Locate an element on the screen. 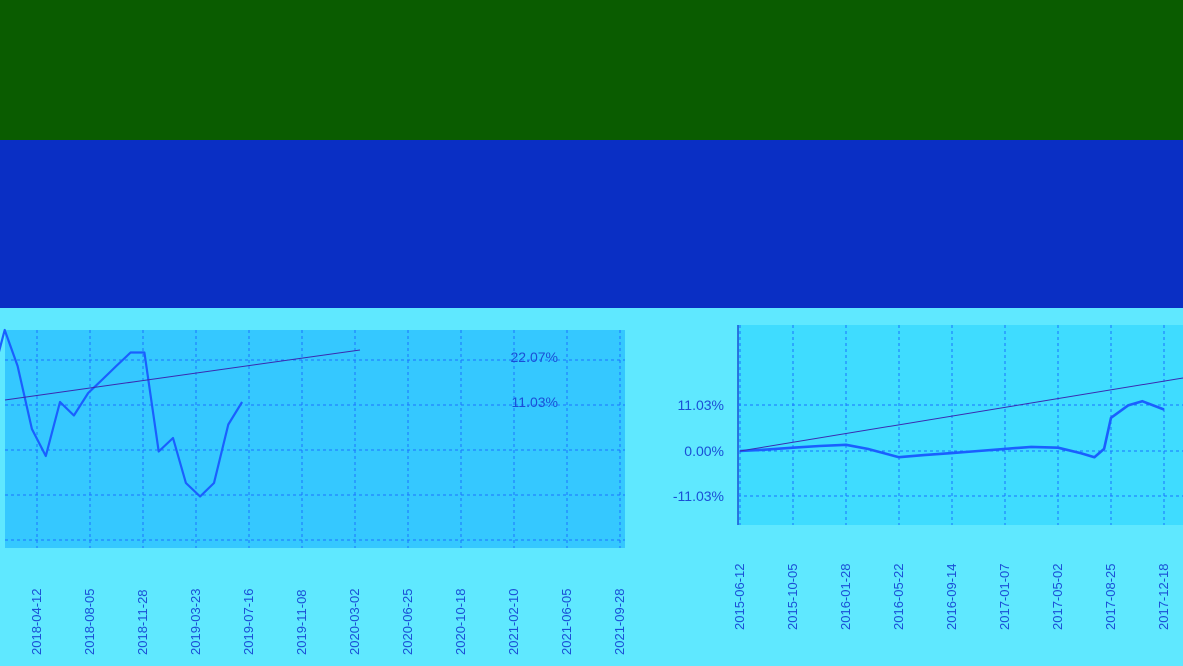 The width and height of the screenshot is (1183, 666). left-series-line is located at coordinates (122, 413).